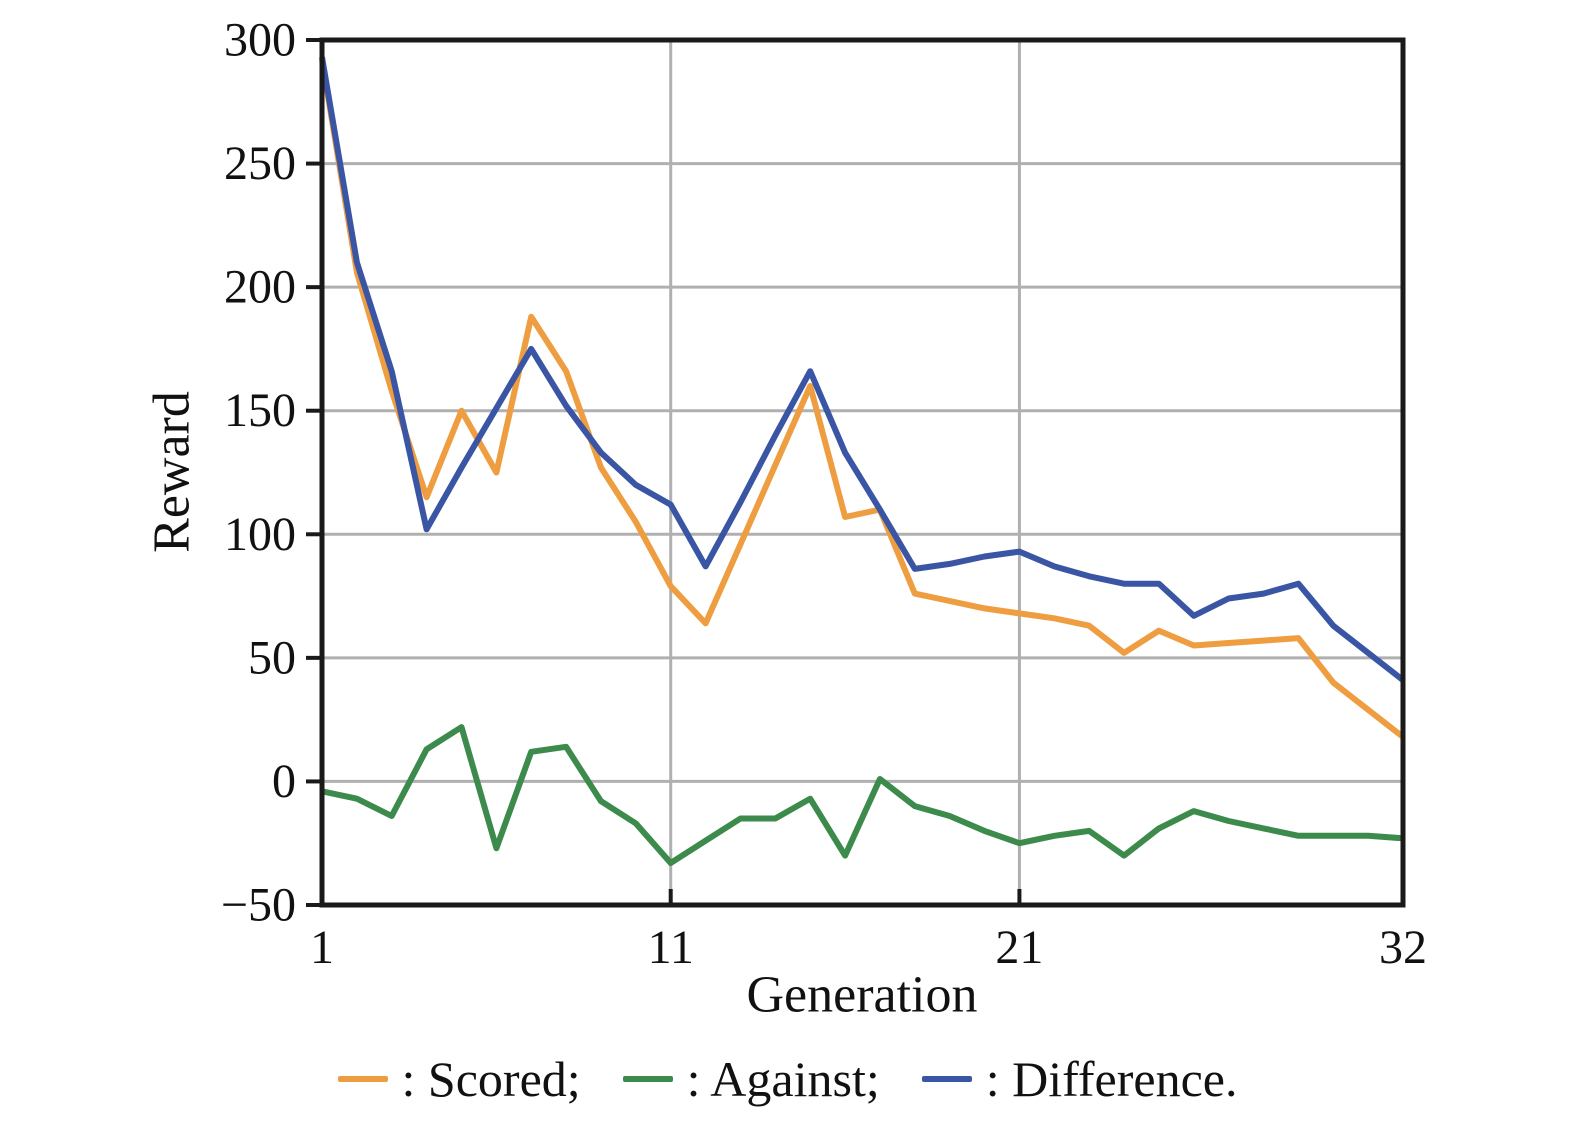 This screenshot has height=1122, width=1575. Describe the element at coordinates (647, 1079) in the screenshot. I see `legend-line-against-icon` at that location.